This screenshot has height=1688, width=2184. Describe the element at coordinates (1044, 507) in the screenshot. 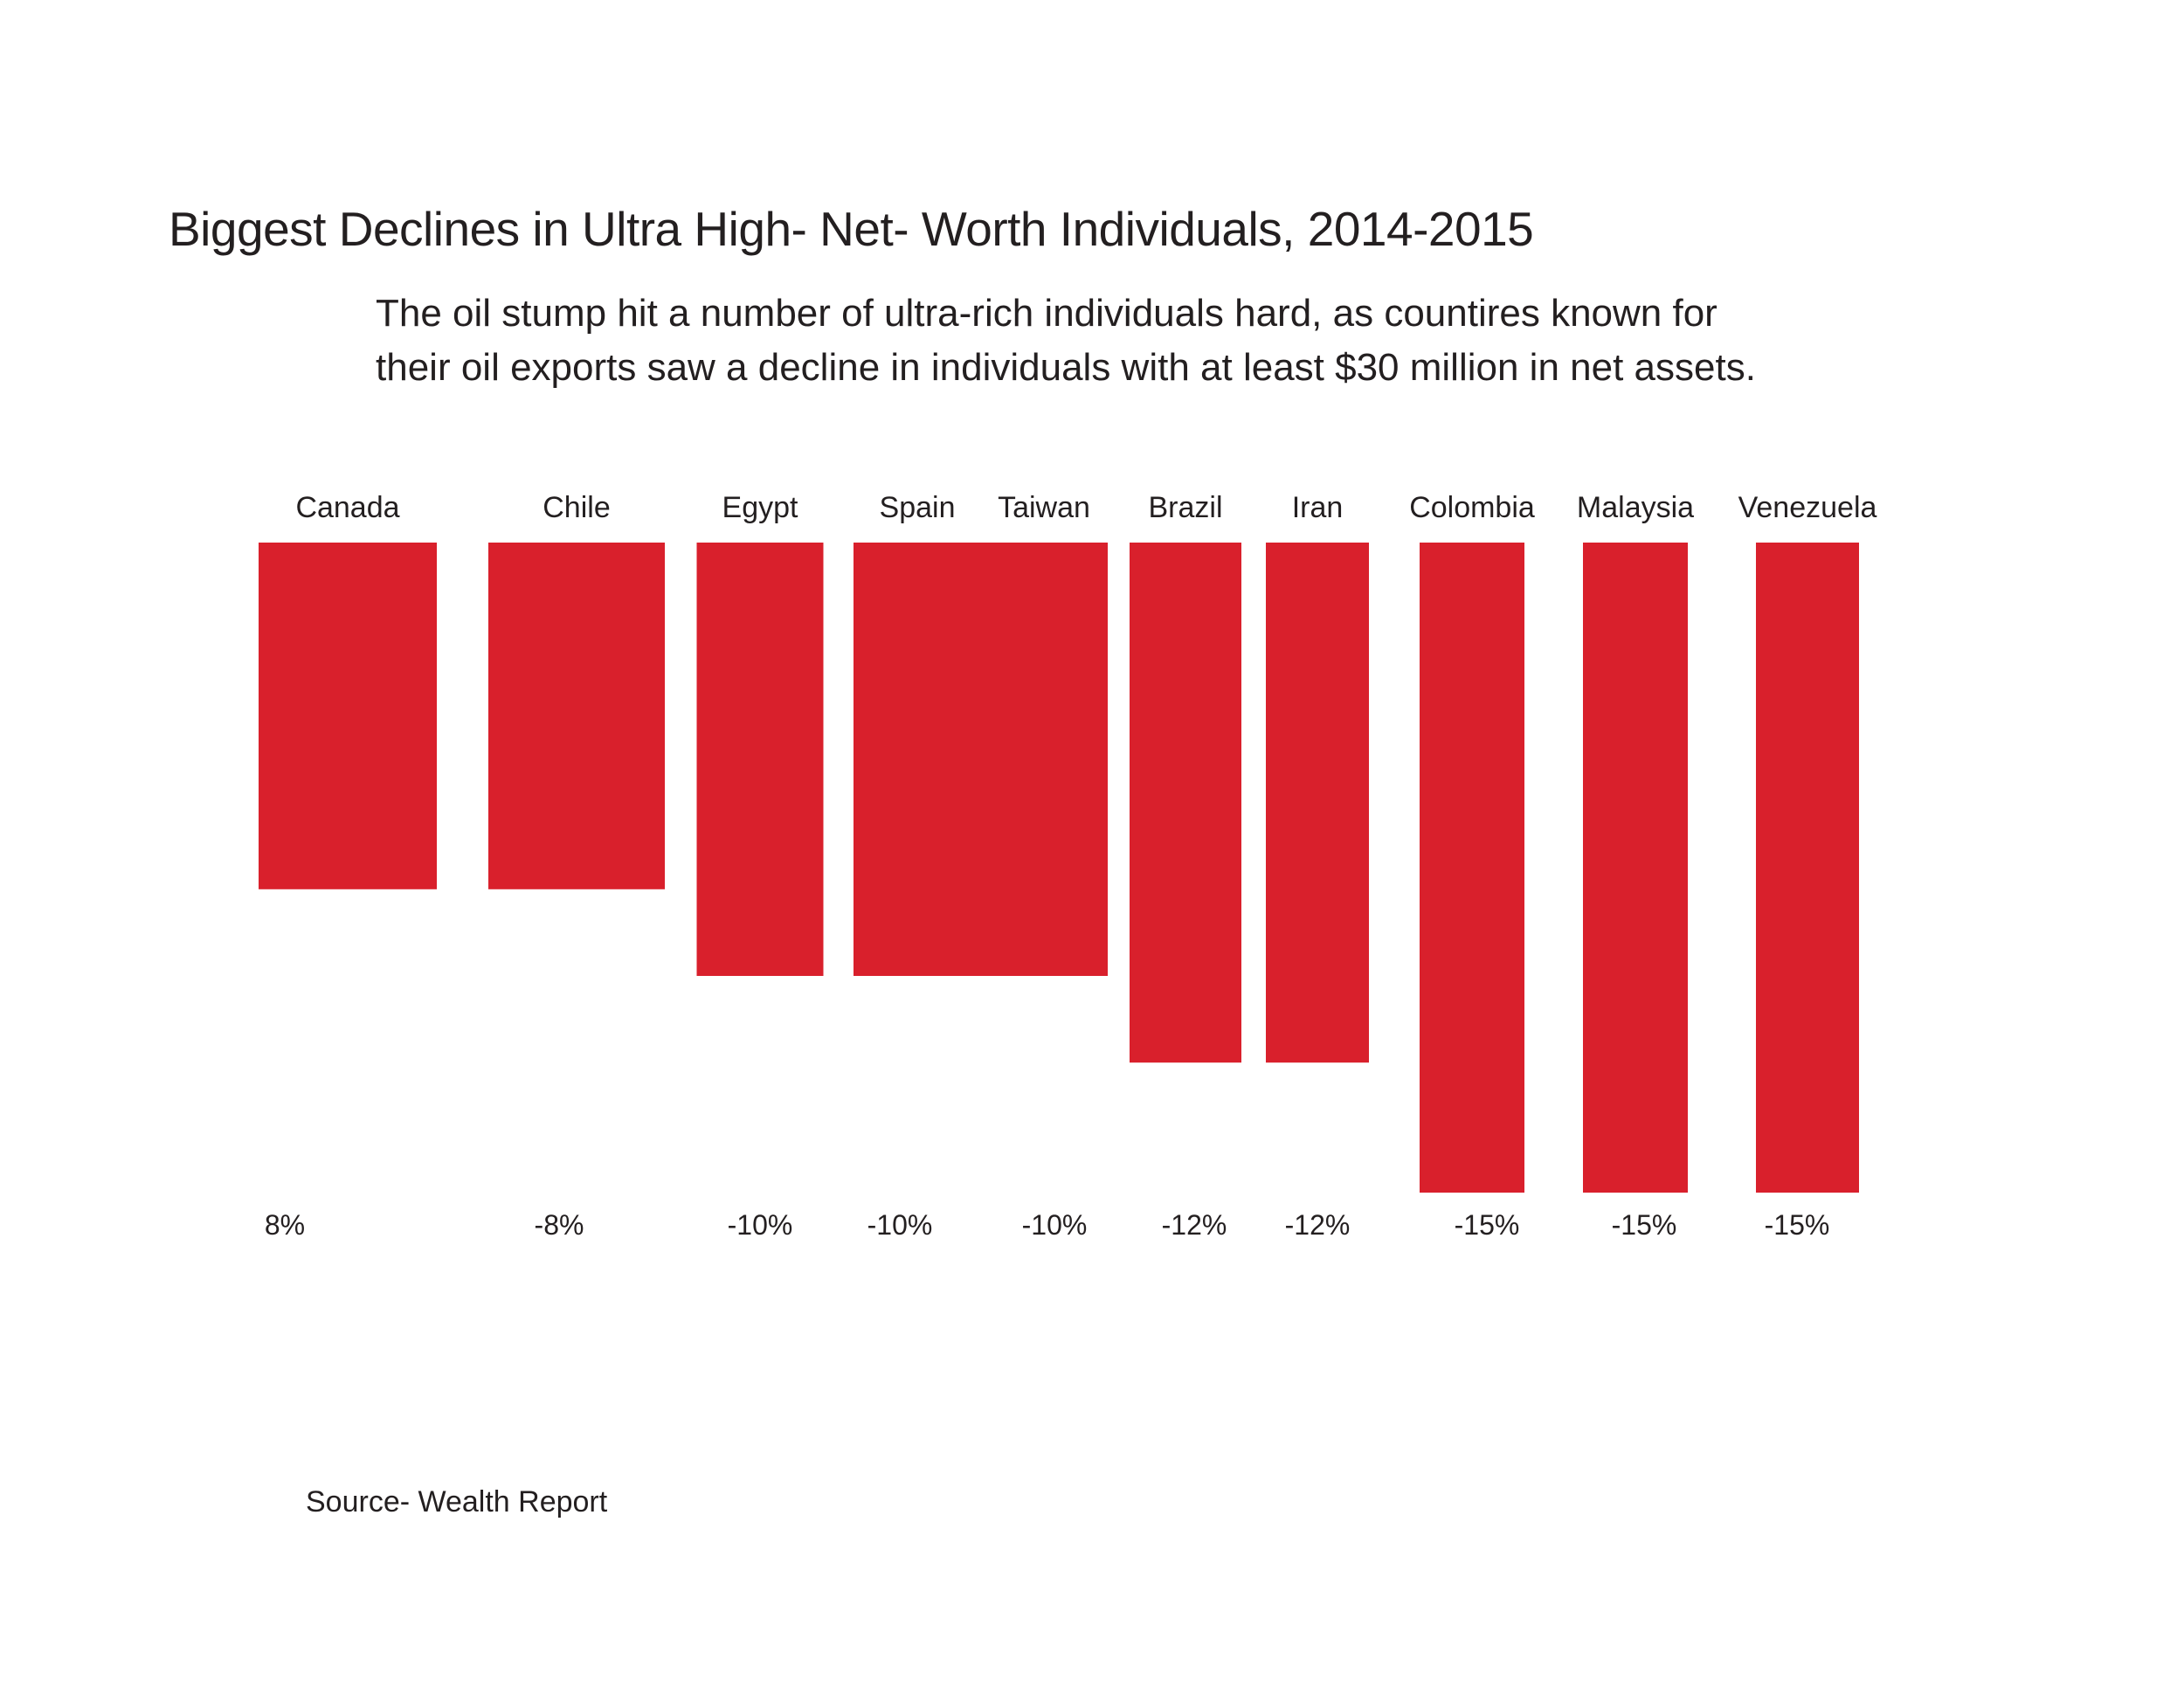

I see `category-label-taiwan: Taiwan` at that location.